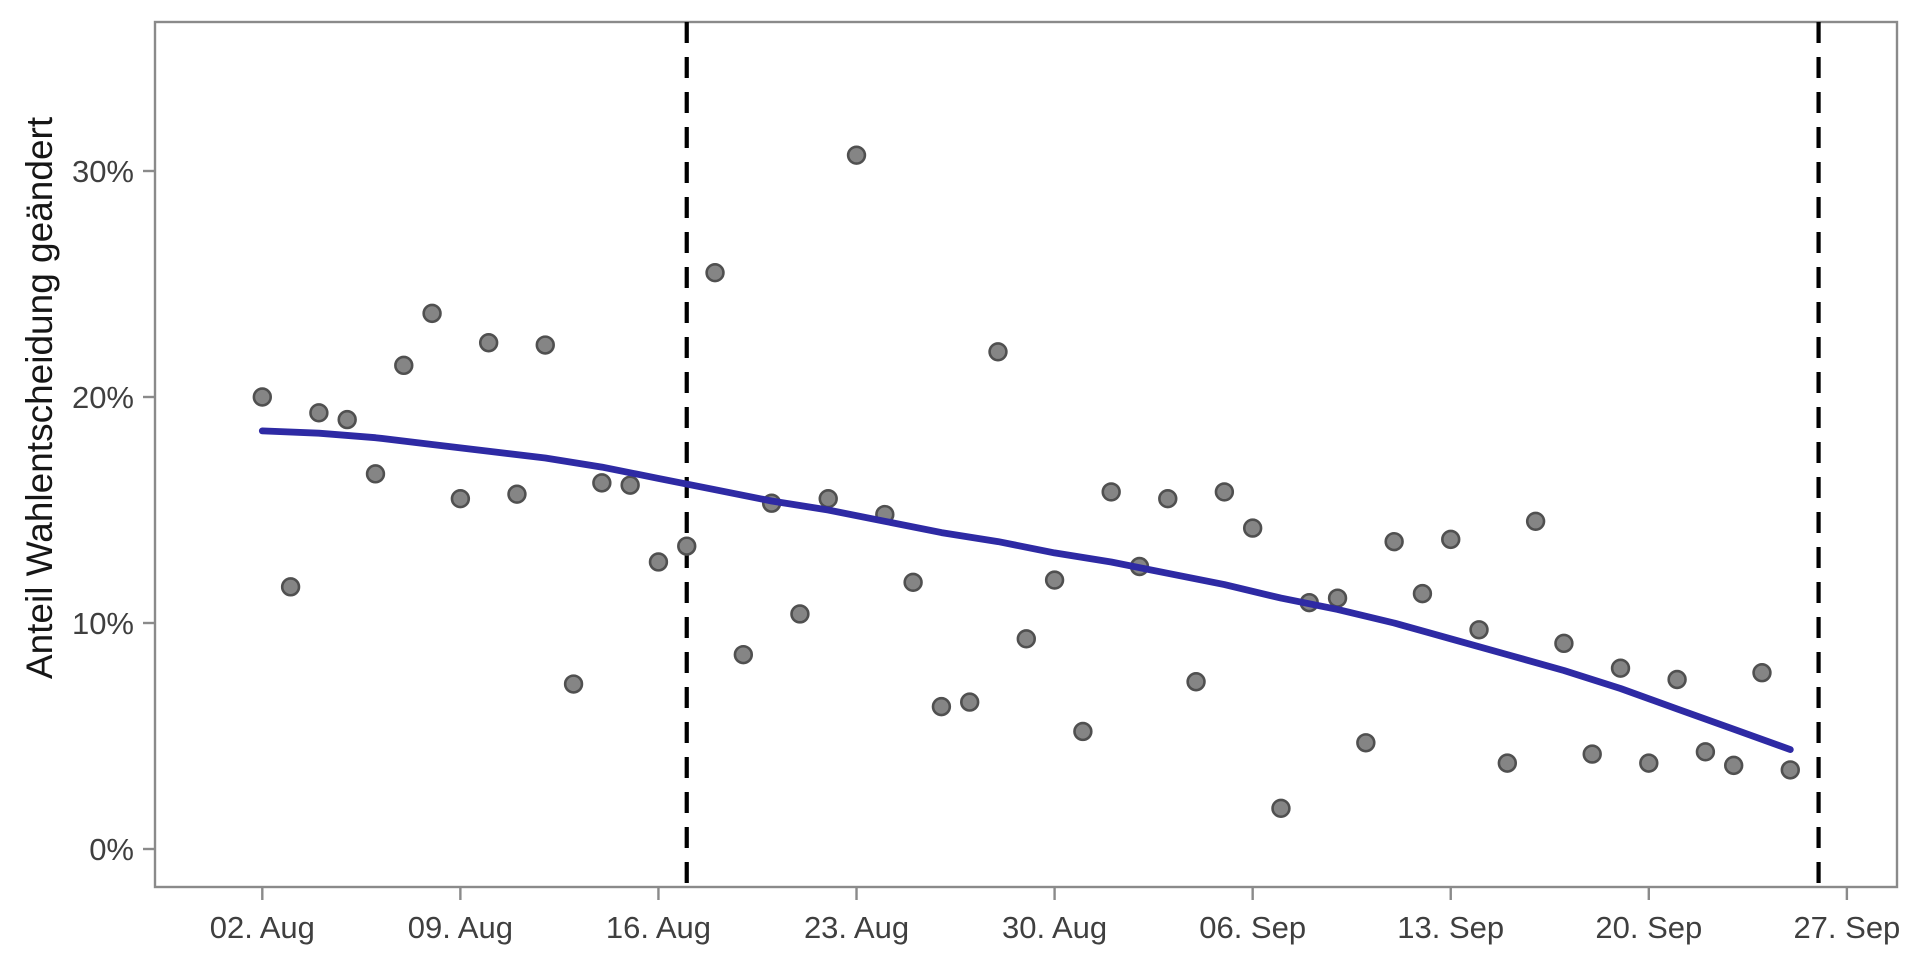 This screenshot has height=960, width=1920. What do you see at coordinates (103, 397) in the screenshot?
I see `y-axis-tick-label: 20%` at bounding box center [103, 397].